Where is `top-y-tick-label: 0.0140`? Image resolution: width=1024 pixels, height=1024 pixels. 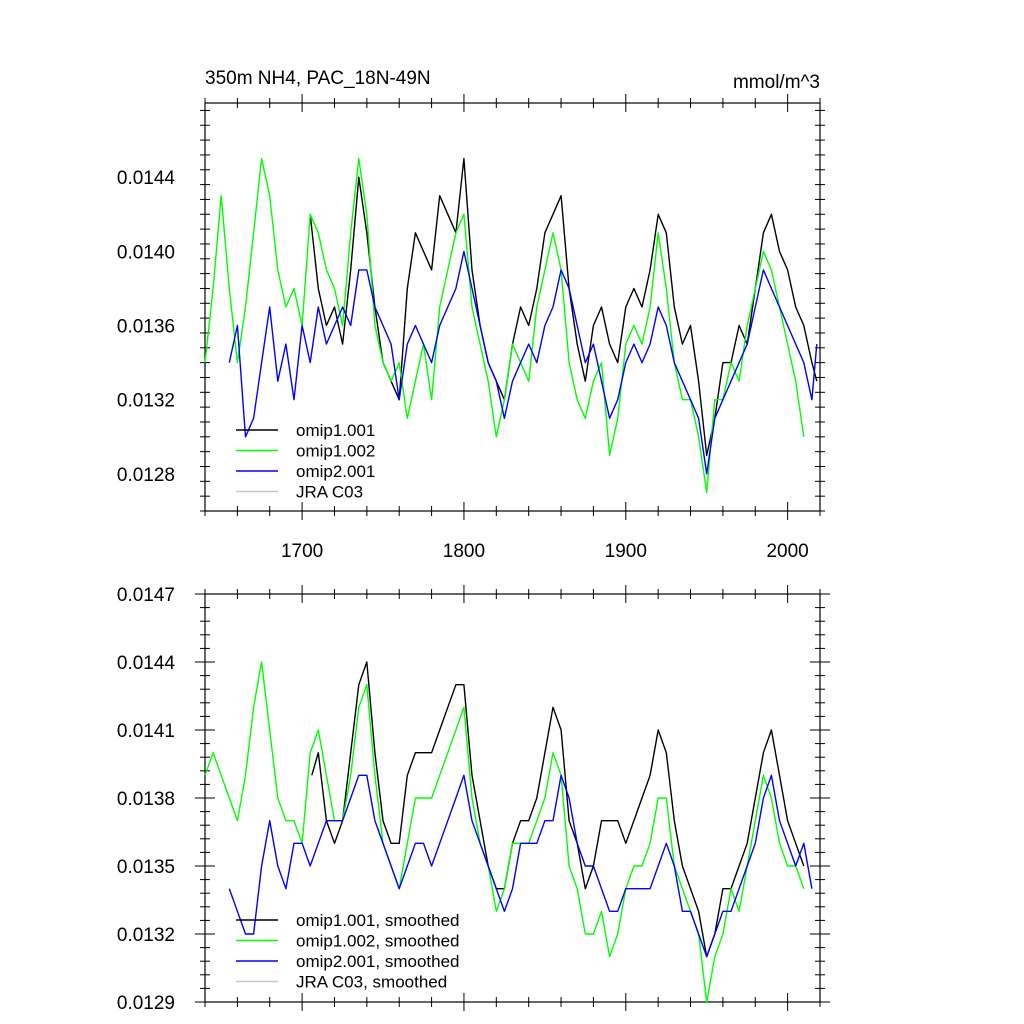 top-y-tick-label: 0.0140 is located at coordinates (146, 252).